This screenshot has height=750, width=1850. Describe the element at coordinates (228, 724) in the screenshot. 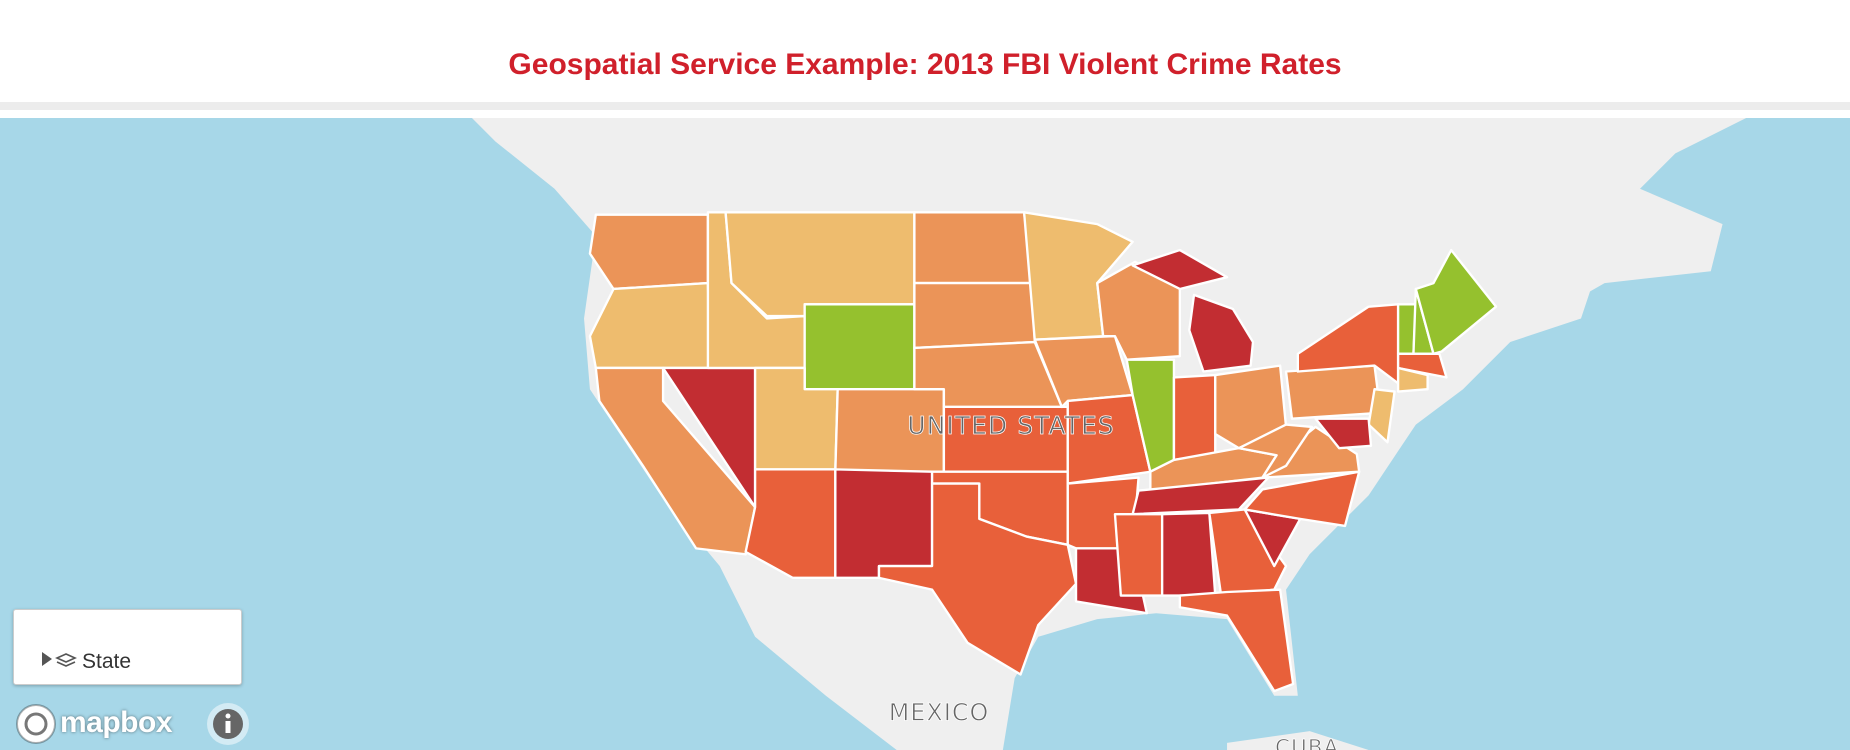

I see `info-button` at that location.